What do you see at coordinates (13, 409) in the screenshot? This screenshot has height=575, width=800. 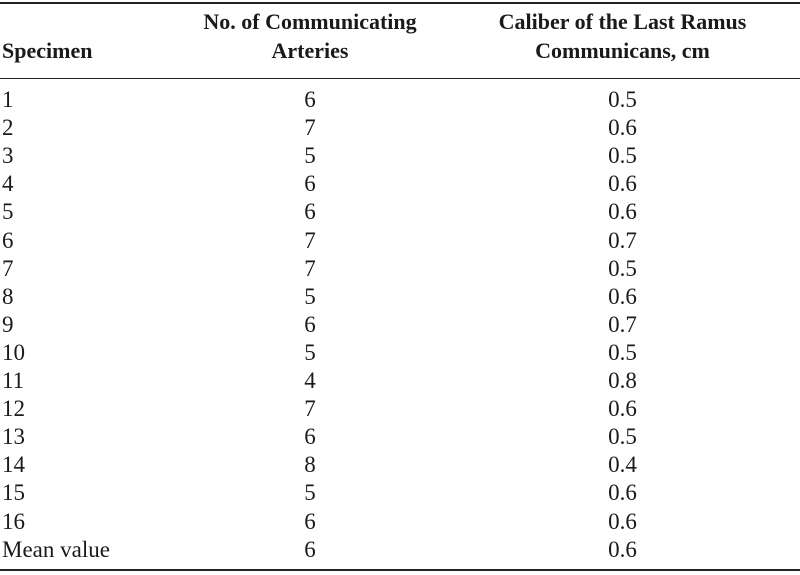 I see `table-cell: 12` at bounding box center [13, 409].